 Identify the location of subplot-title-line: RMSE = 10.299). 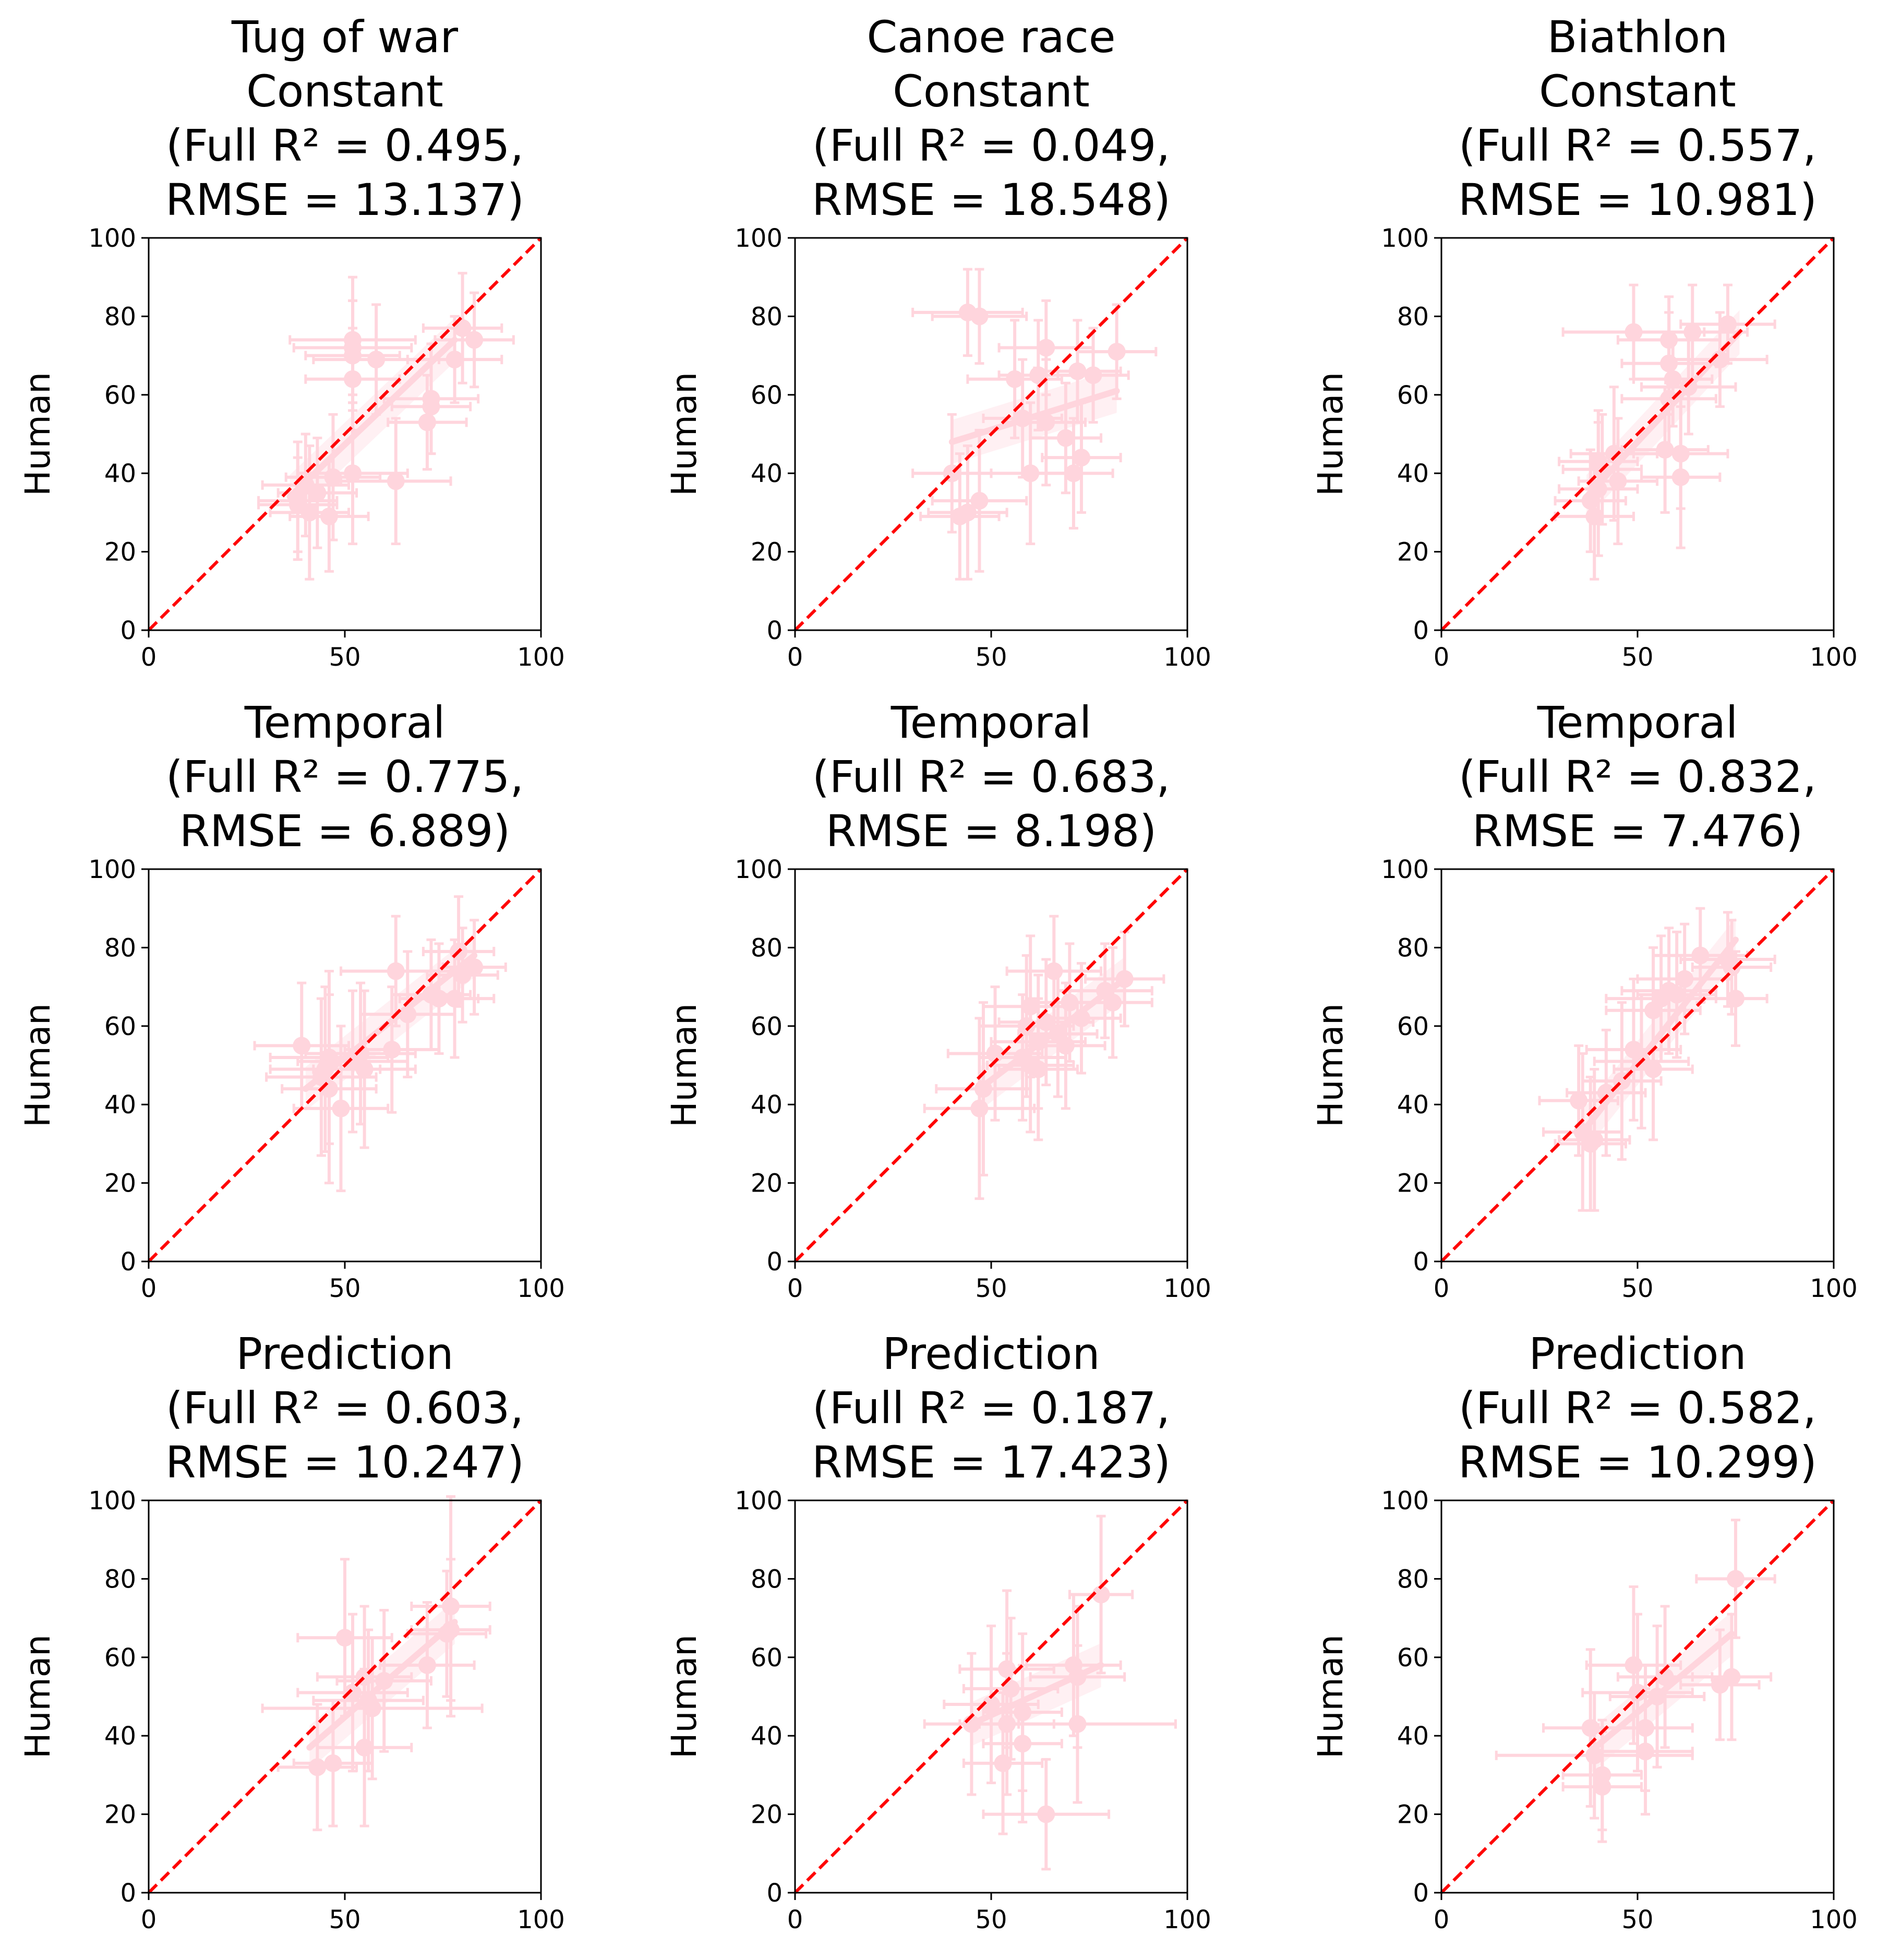
(1637, 1462).